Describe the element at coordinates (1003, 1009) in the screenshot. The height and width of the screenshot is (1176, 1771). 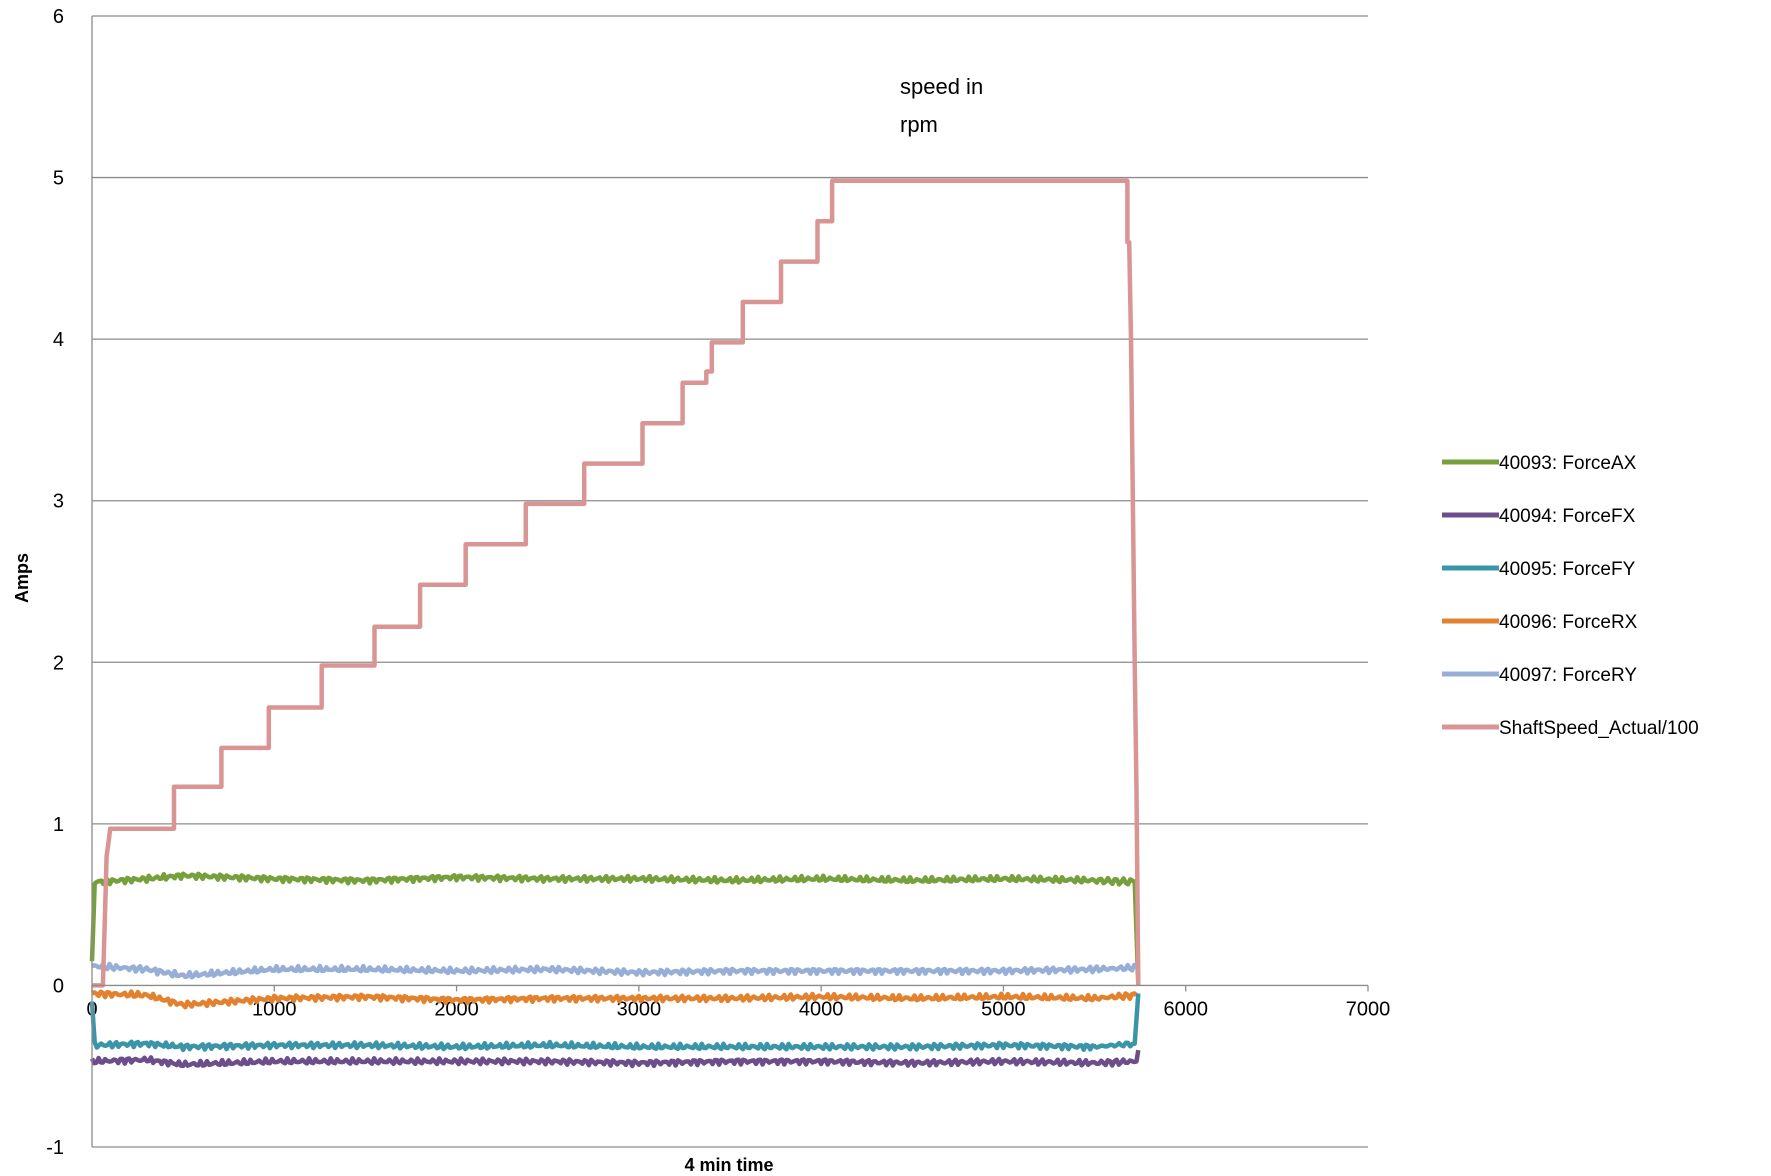
I see `x-tick-label: 5000` at that location.